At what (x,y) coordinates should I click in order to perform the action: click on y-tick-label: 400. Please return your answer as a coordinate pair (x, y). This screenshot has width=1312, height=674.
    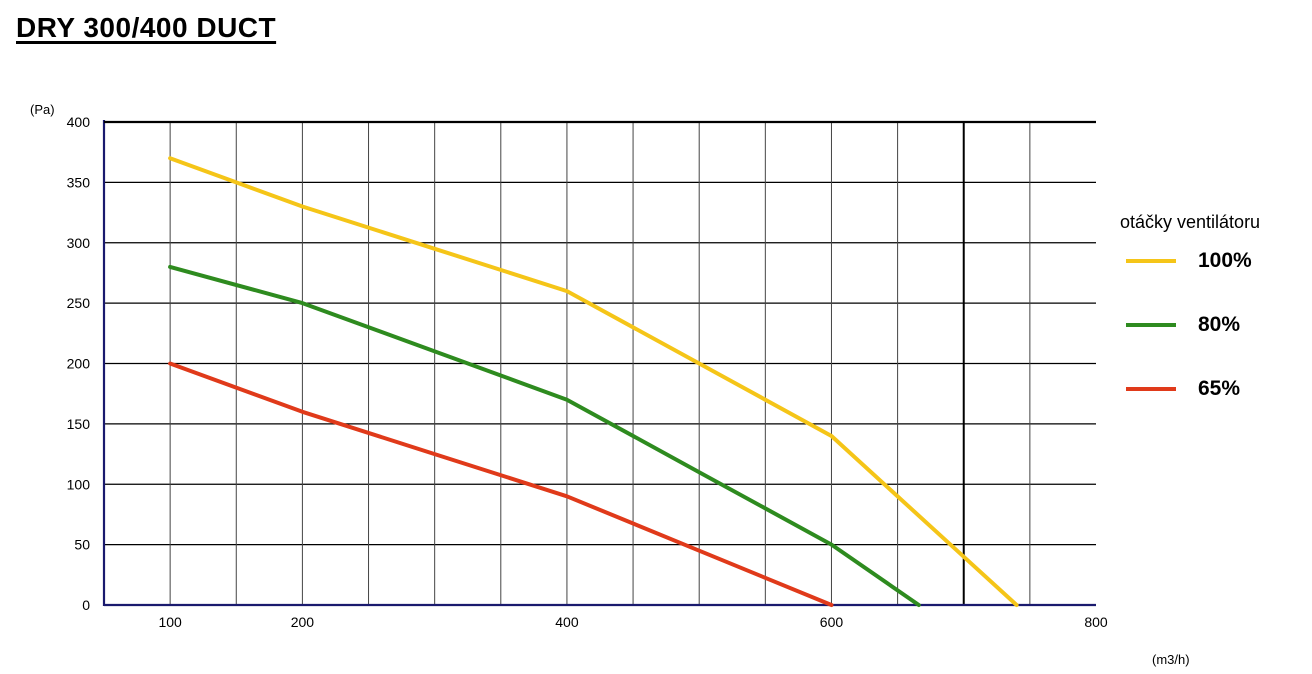
    Looking at the image, I should click on (79, 122).